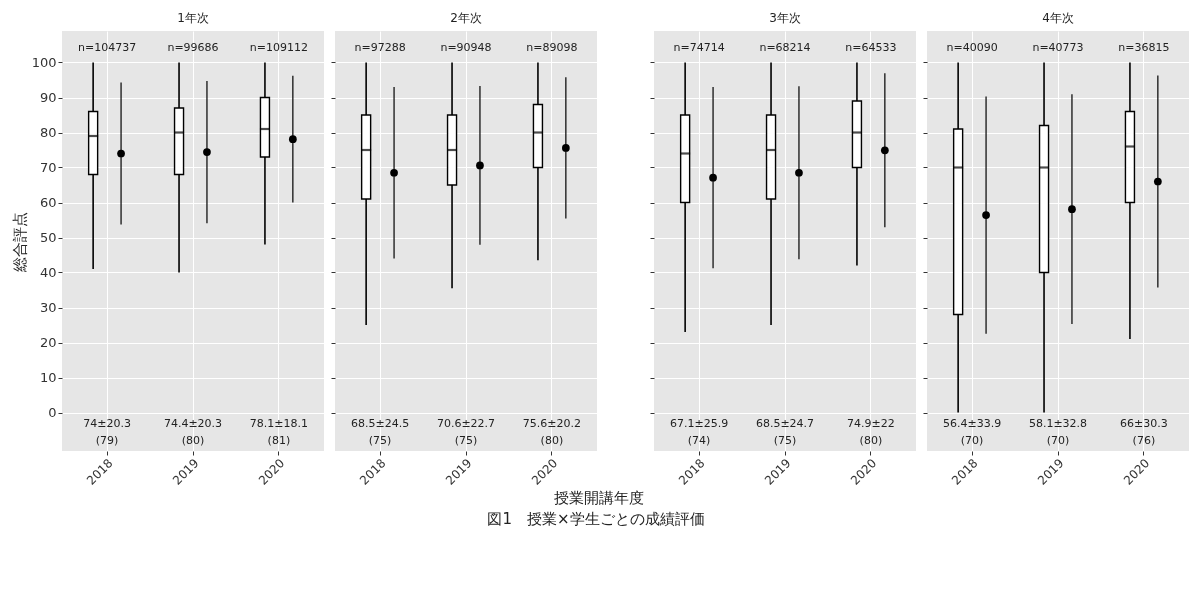  I want to click on annotation: 74.4±20.3, so click(193, 423).